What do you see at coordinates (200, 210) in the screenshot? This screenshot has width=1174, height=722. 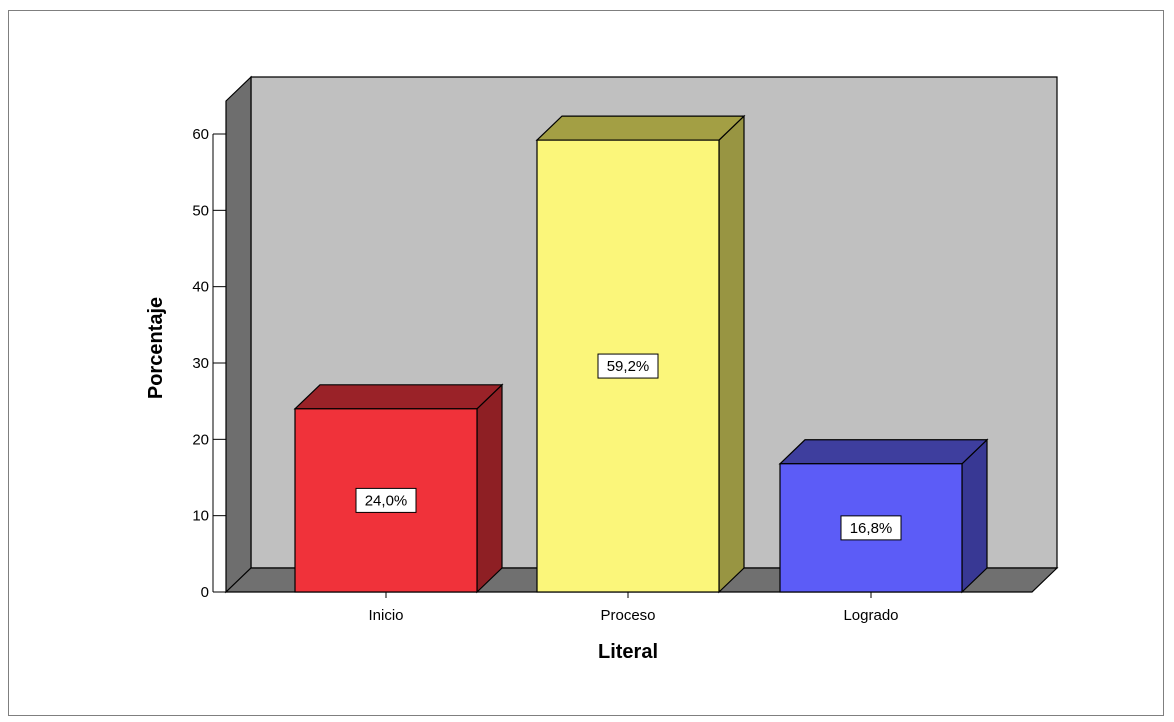 I see `y-tick-label: 50` at bounding box center [200, 210].